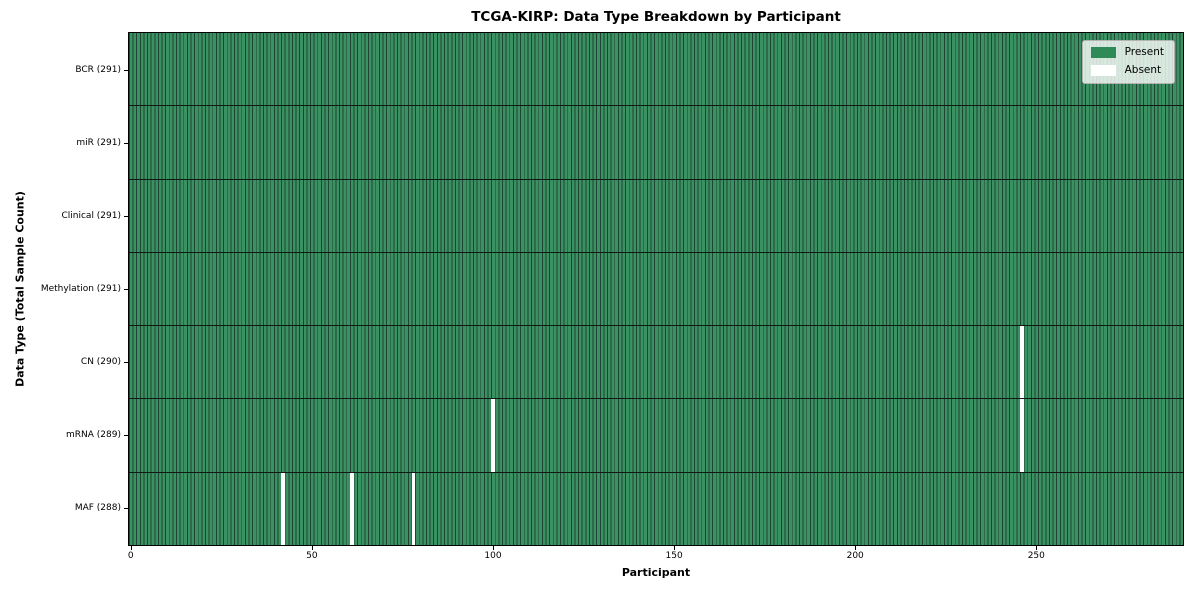 The height and width of the screenshot is (600, 1200). I want to click on x-axis-label: Participant, so click(656, 572).